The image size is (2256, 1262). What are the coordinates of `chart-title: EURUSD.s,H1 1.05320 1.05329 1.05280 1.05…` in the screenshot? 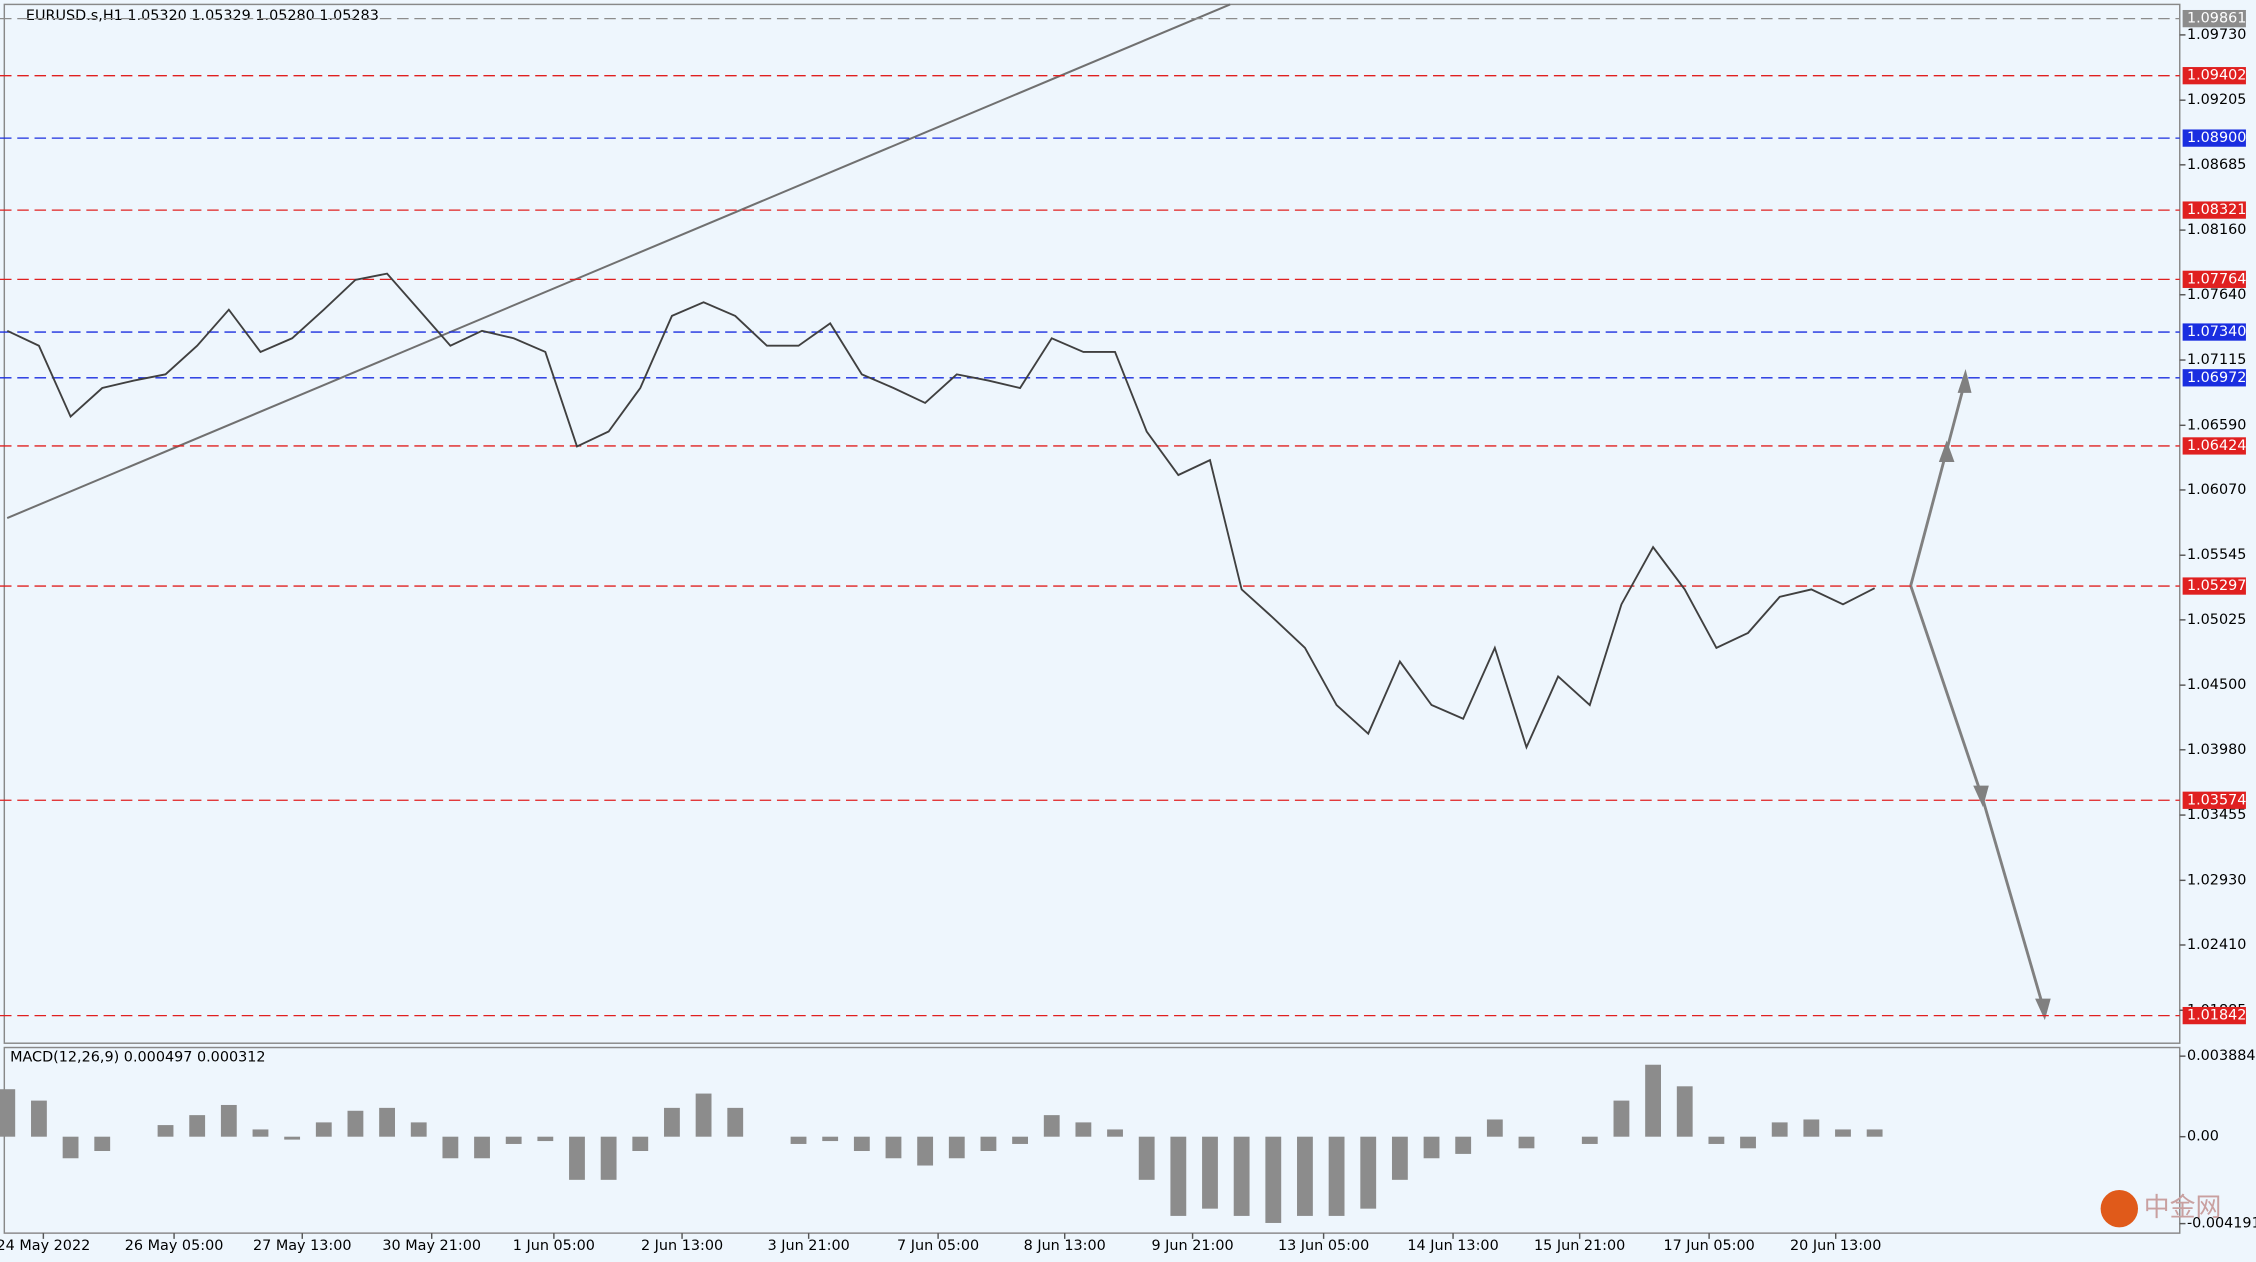 It's located at (202, 16).